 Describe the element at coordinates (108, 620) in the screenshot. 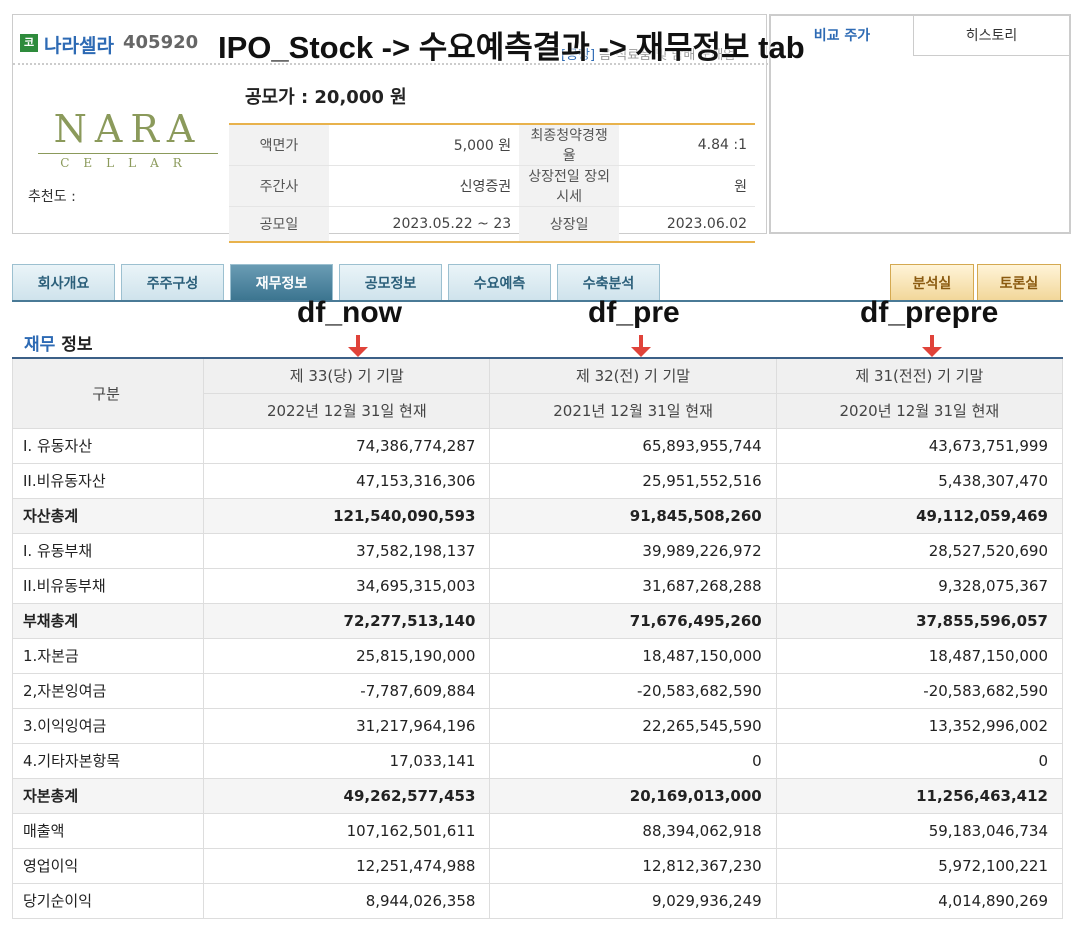

I see `row-label: 부채총계` at that location.